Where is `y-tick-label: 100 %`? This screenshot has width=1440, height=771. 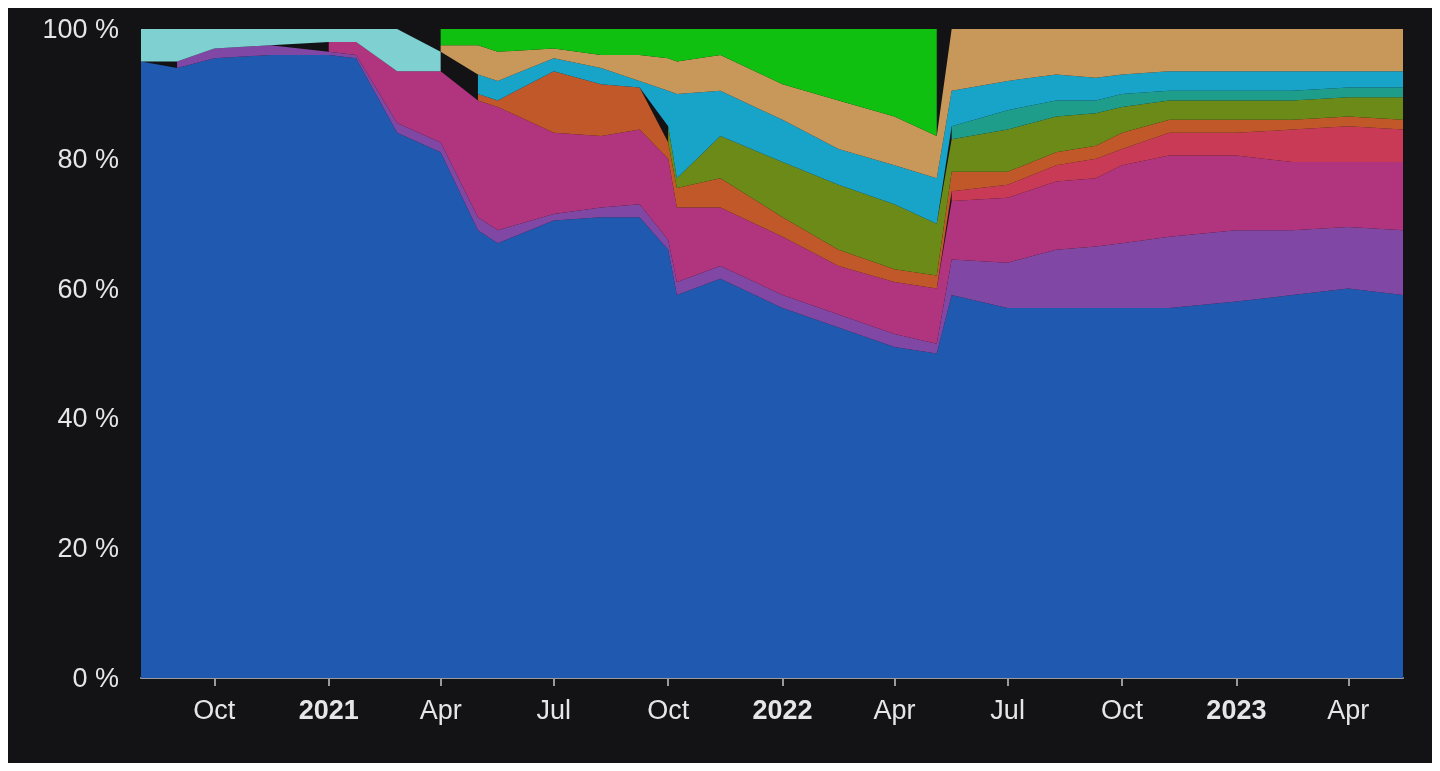 y-tick-label: 100 % is located at coordinates (80, 29).